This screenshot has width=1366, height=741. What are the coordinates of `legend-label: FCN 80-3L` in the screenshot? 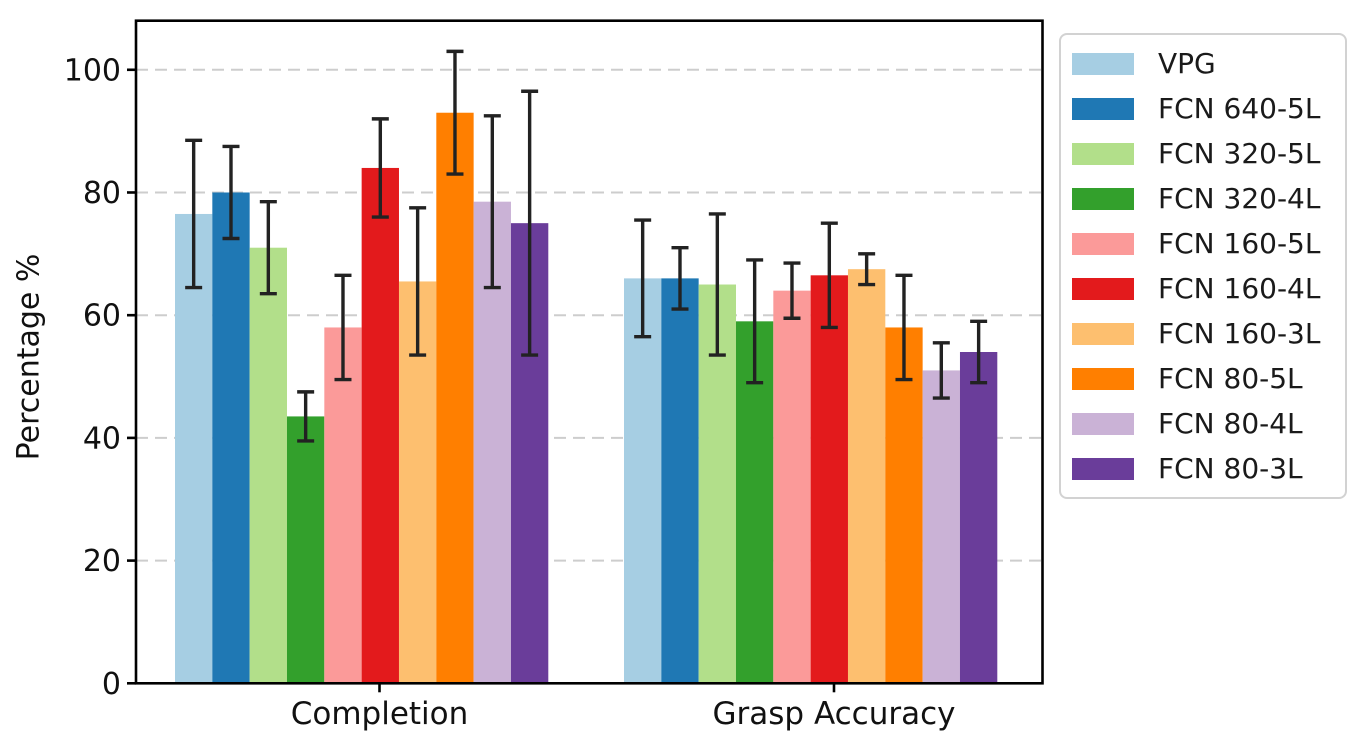 It's located at (1230, 468).